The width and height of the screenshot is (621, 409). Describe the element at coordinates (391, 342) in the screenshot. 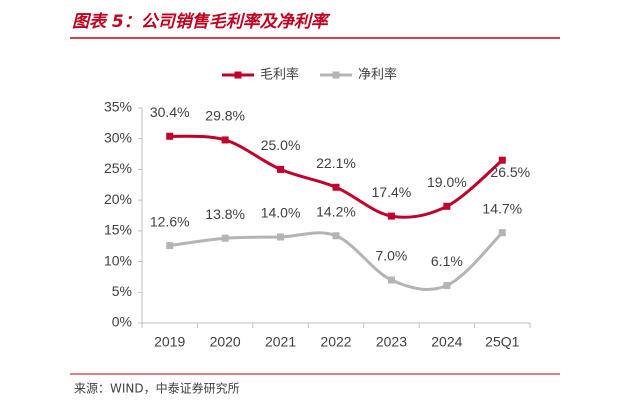

I see `x-tick-label: 2023` at that location.